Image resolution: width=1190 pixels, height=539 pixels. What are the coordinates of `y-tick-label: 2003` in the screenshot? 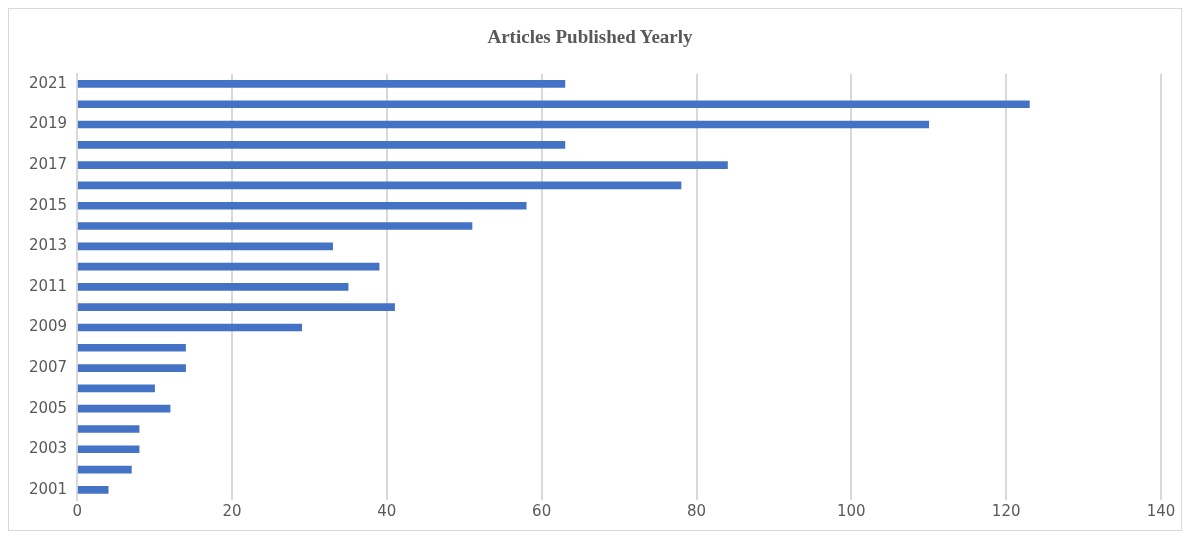 It's located at (48, 448).